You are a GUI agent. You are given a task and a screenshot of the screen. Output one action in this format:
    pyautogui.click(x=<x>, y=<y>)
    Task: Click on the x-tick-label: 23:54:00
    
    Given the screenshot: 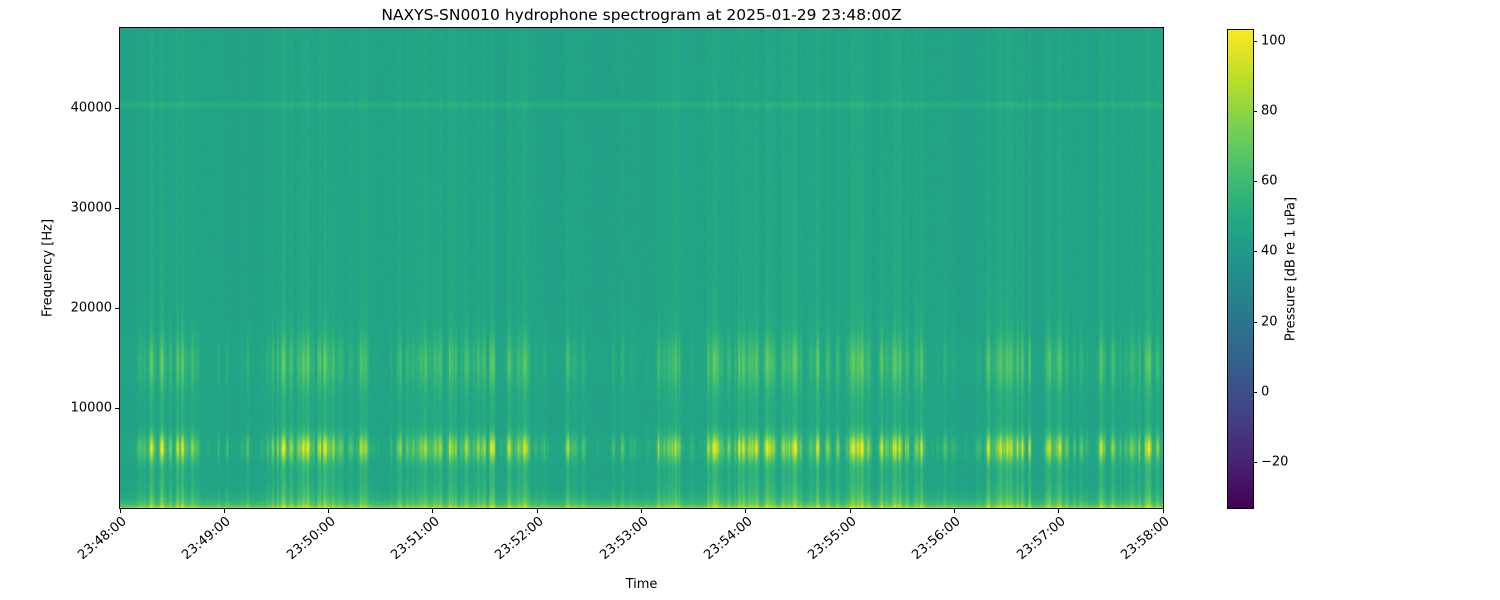 What is the action you would take?
    pyautogui.click(x=728, y=539)
    